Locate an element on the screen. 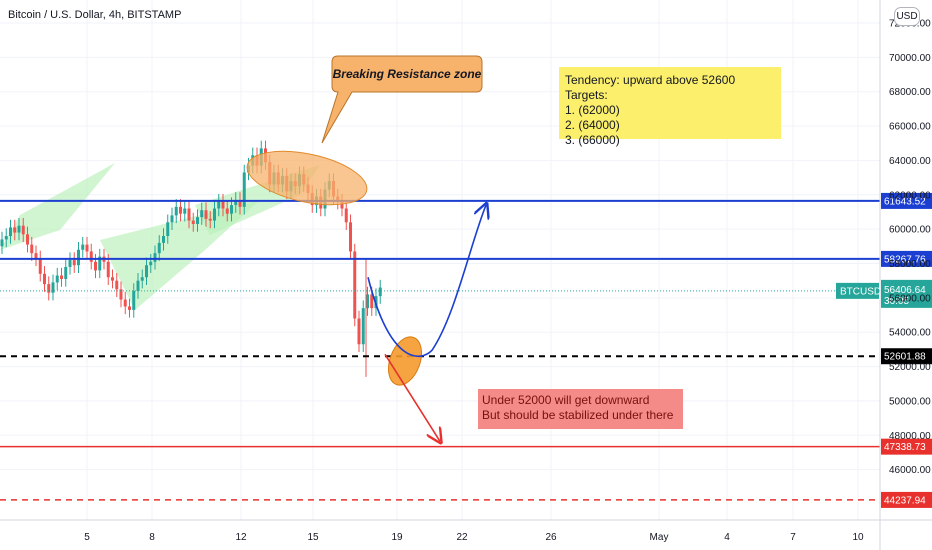  level-price-label: 44237.94 is located at coordinates (905, 500).